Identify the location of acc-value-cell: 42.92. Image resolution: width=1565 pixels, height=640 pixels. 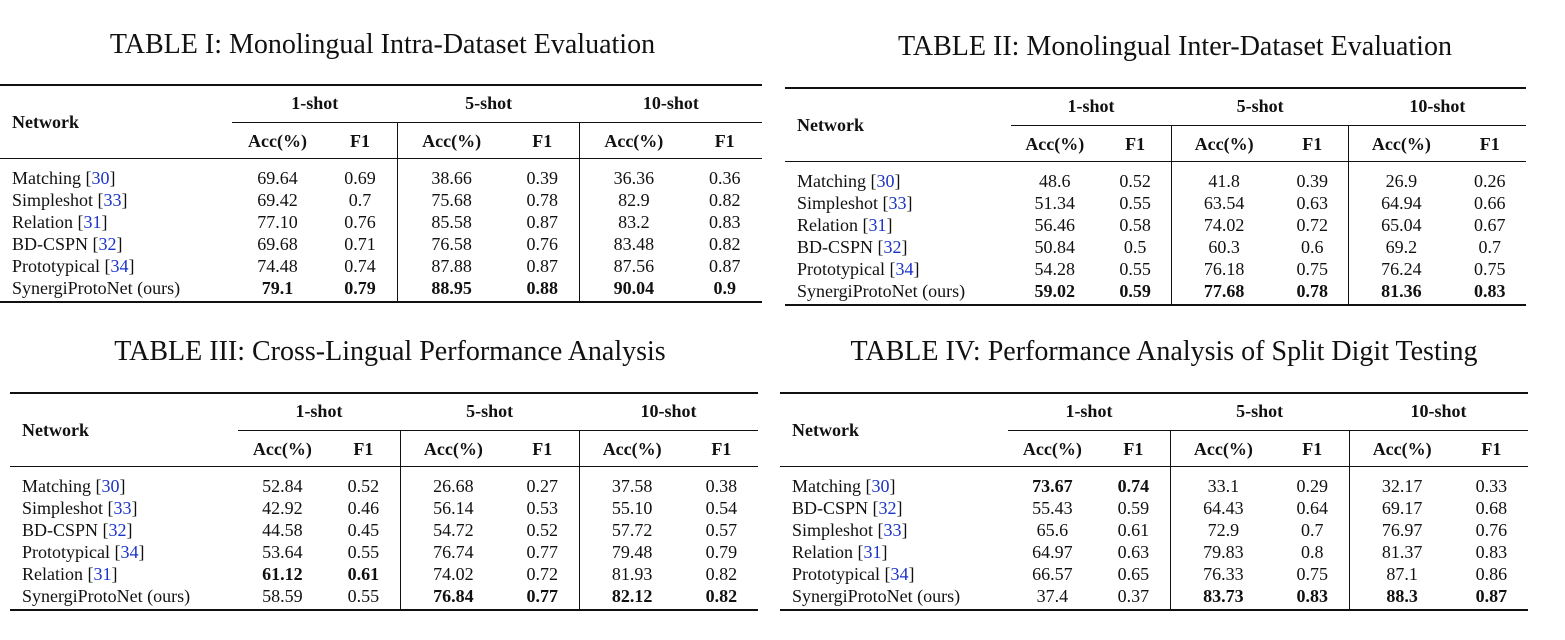
(282, 508).